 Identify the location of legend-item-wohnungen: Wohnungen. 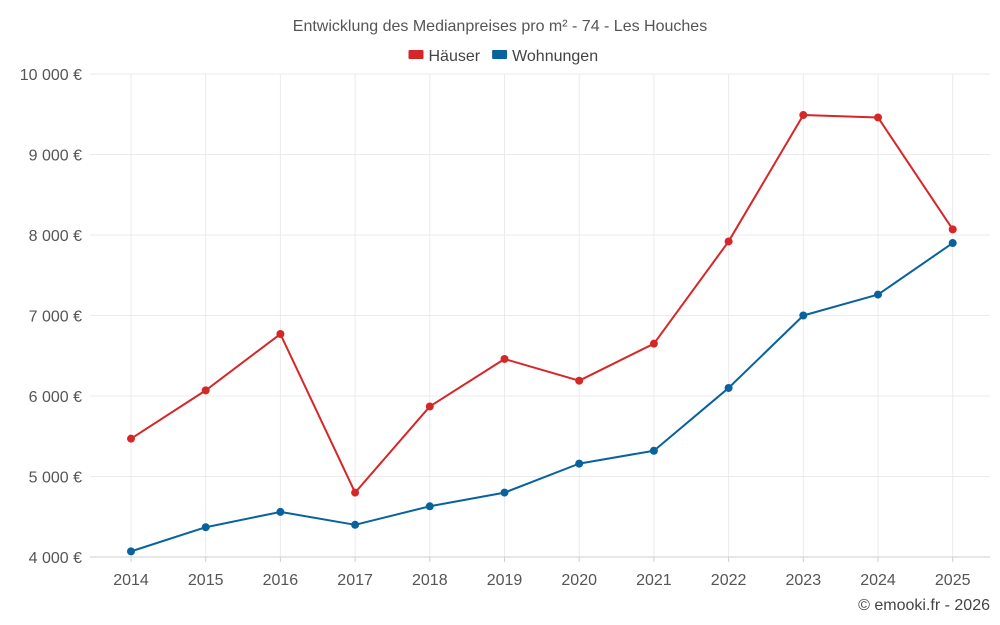
(545, 56).